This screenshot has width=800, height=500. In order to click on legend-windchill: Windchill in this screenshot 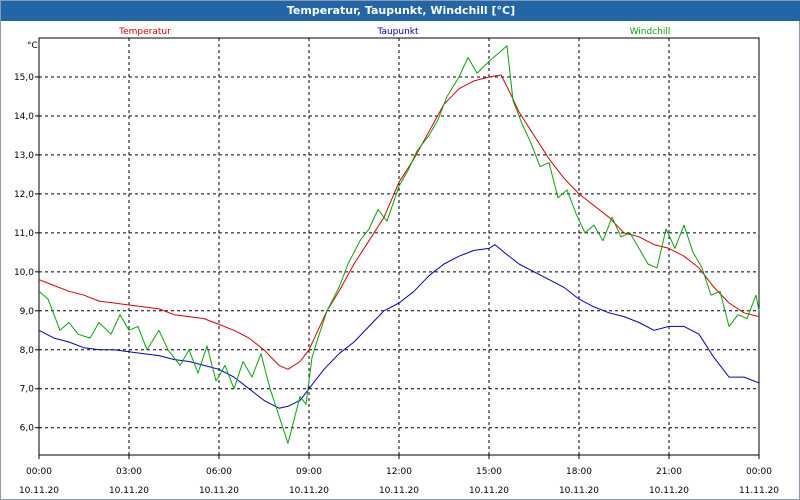, I will do `click(650, 32)`.